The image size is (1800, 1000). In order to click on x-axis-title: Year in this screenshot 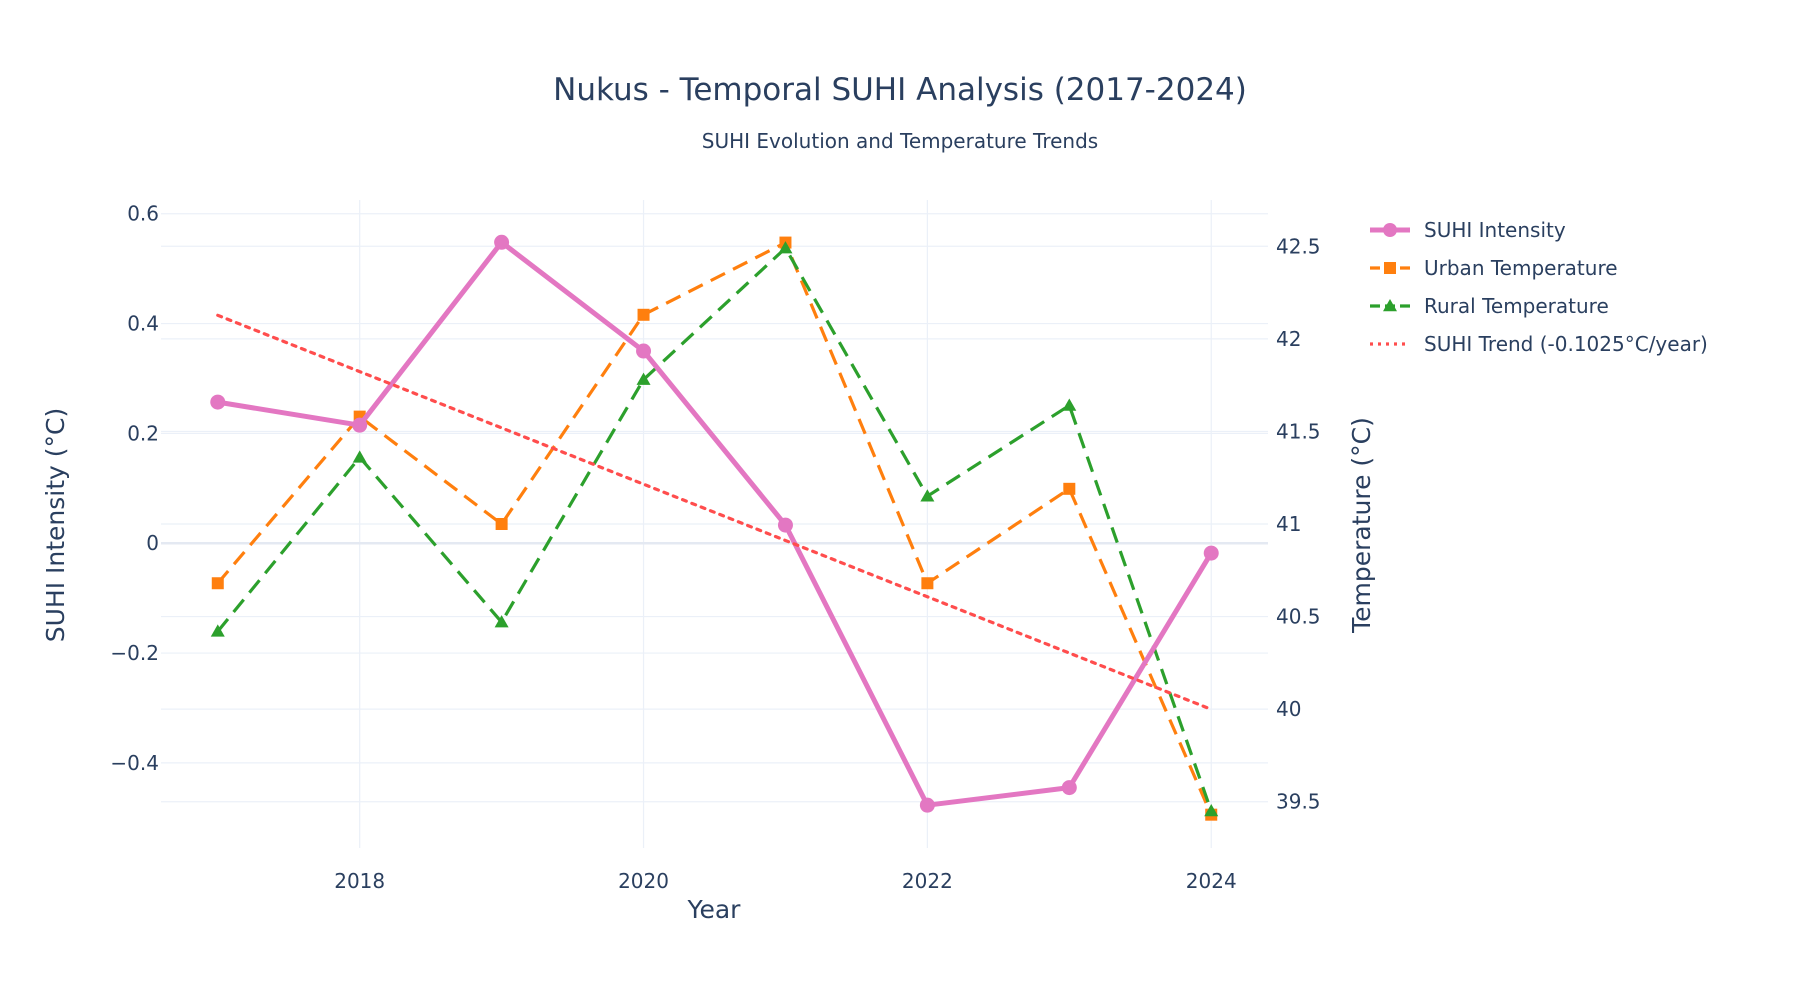, I will do `click(714, 909)`.